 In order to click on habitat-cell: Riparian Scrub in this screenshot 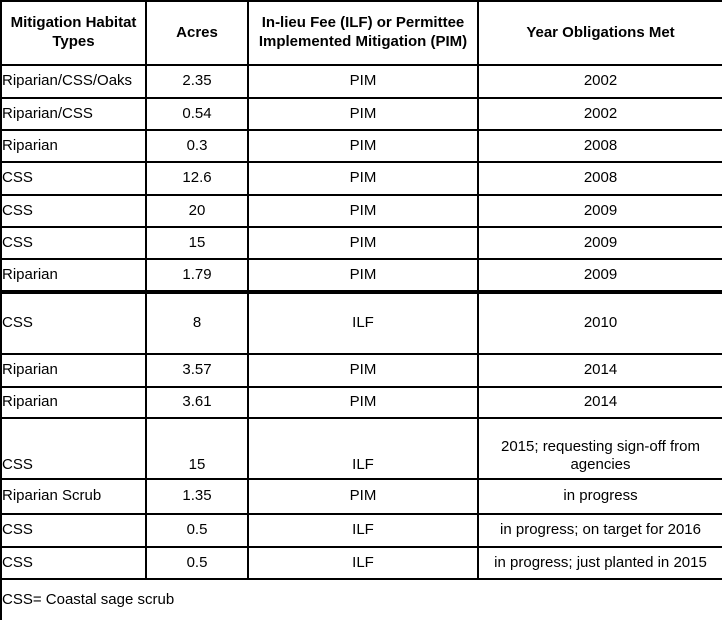, I will do `click(73, 496)`.